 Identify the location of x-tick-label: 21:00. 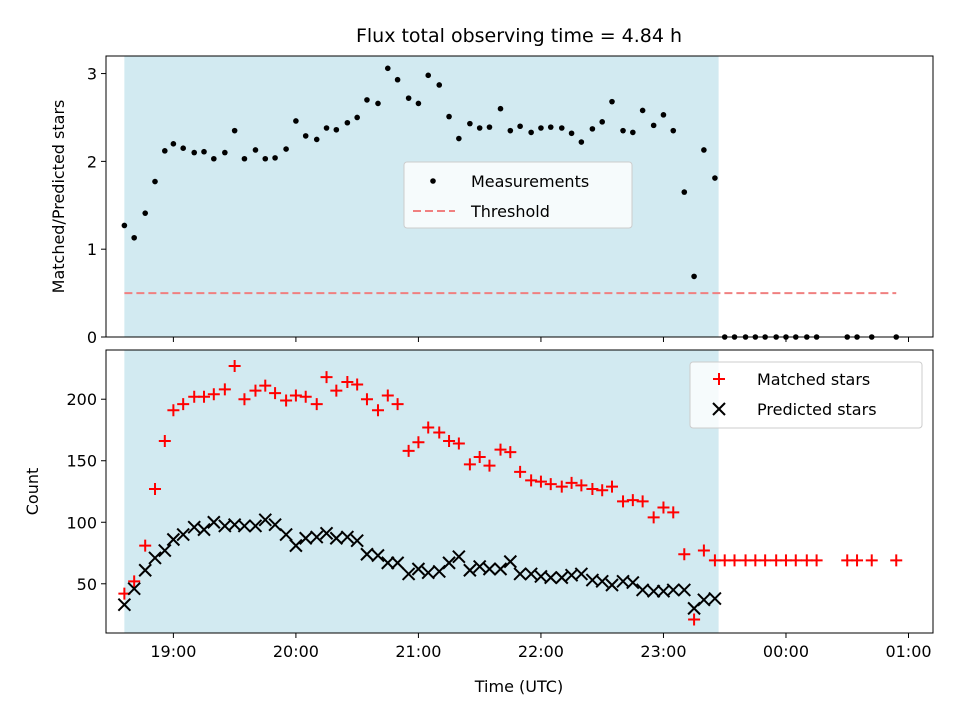
(418, 651).